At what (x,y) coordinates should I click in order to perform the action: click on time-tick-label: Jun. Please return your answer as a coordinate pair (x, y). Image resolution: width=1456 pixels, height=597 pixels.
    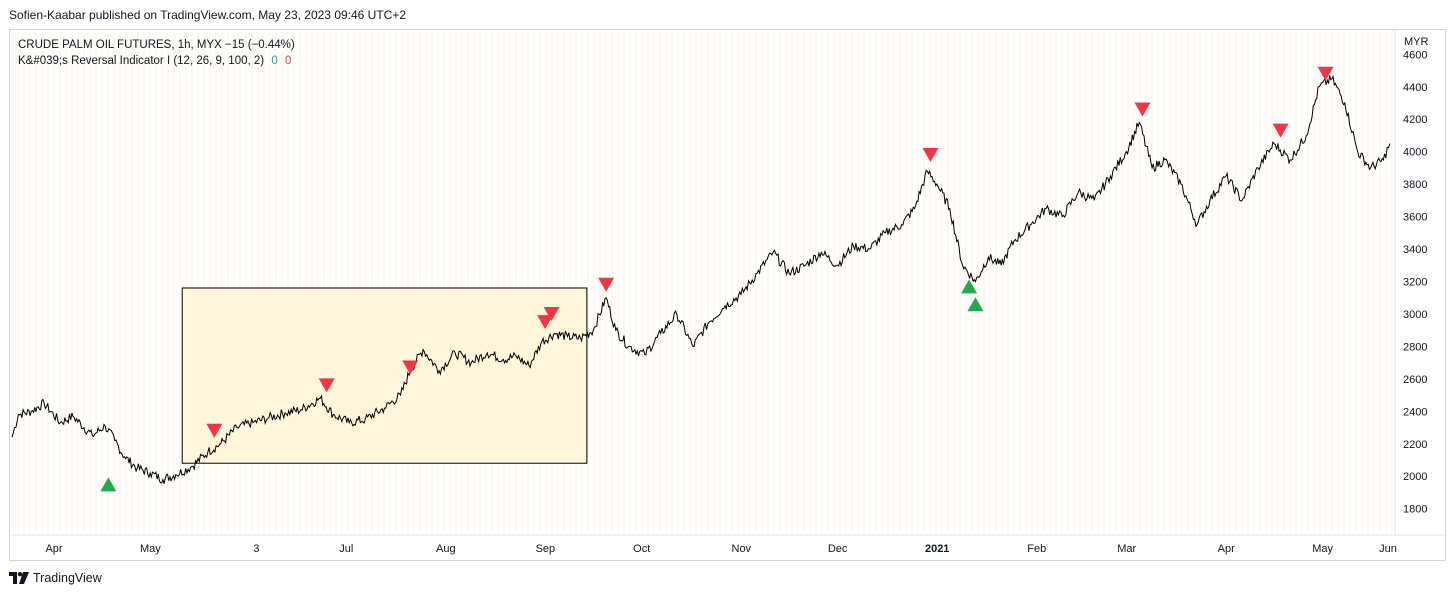
    Looking at the image, I should click on (1388, 549).